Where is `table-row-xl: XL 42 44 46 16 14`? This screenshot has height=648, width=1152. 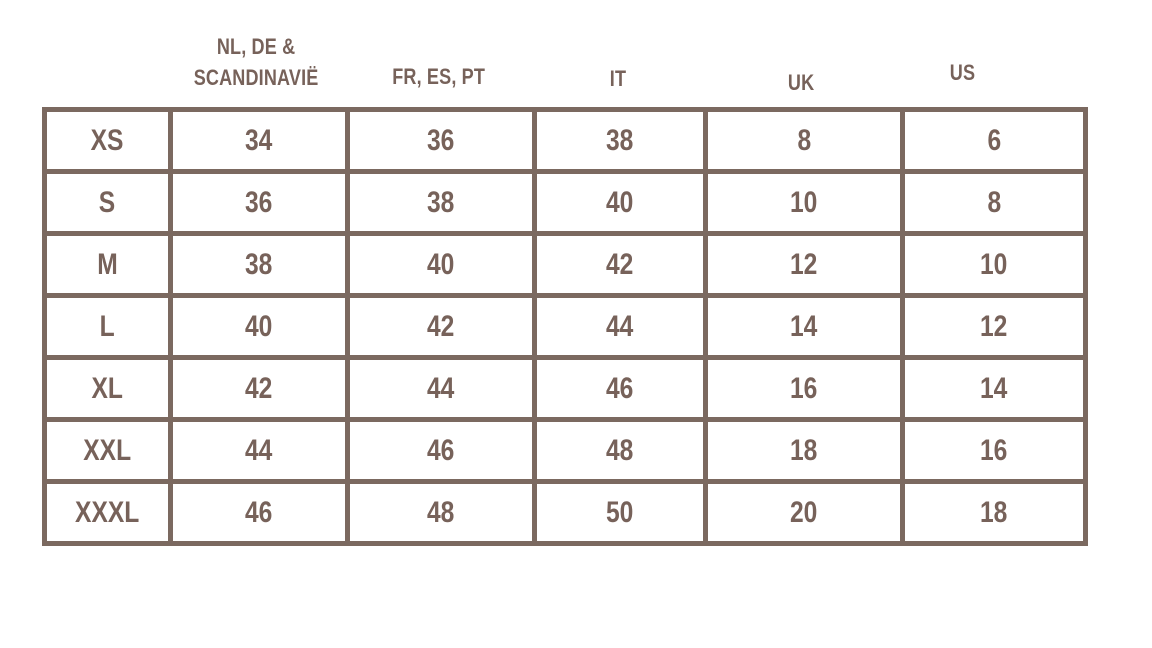 table-row-xl: XL 42 44 46 16 14 is located at coordinates (565, 388).